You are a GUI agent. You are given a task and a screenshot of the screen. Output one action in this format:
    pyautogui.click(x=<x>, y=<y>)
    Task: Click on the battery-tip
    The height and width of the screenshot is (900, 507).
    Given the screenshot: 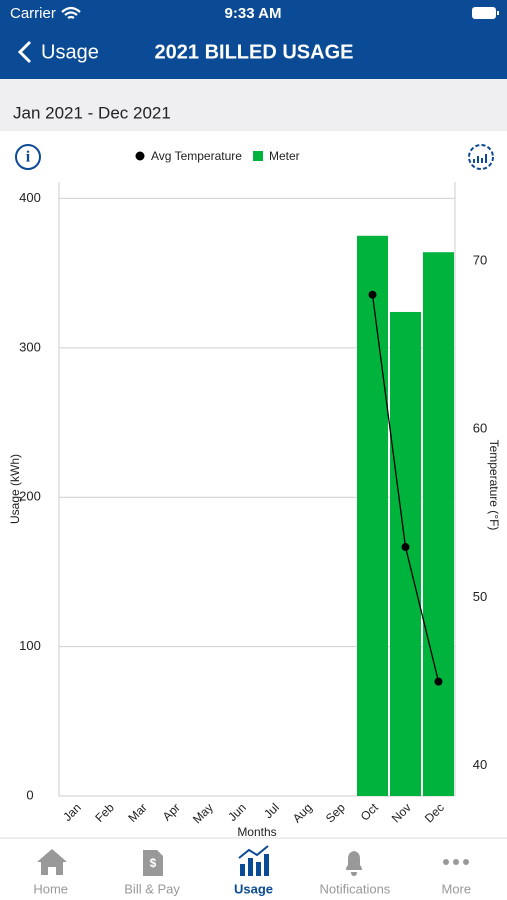 What is the action you would take?
    pyautogui.click(x=498, y=13)
    